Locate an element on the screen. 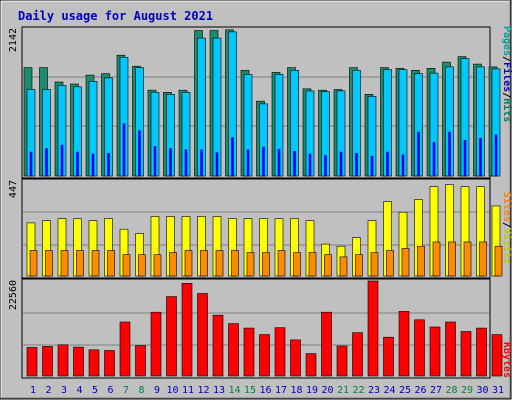 The height and width of the screenshot is (400, 512). x-tick-26: 26 is located at coordinates (420, 390).